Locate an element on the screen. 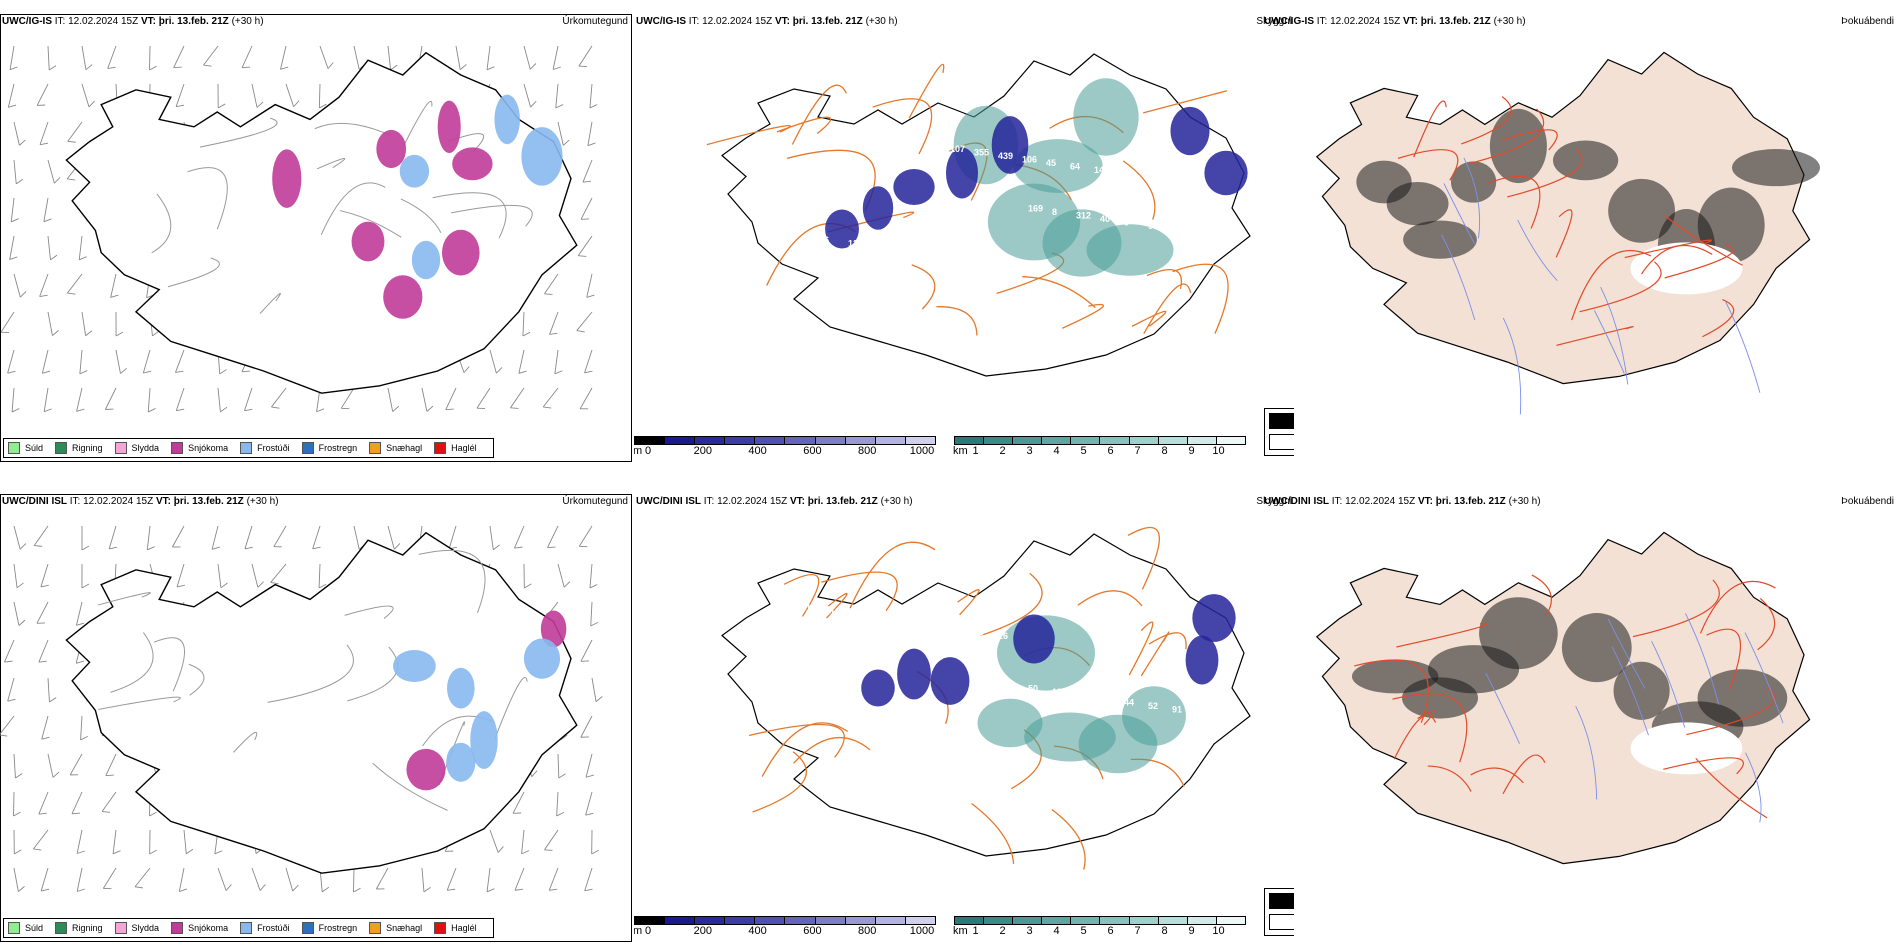  river-line is located at coordinates (1537, 250).